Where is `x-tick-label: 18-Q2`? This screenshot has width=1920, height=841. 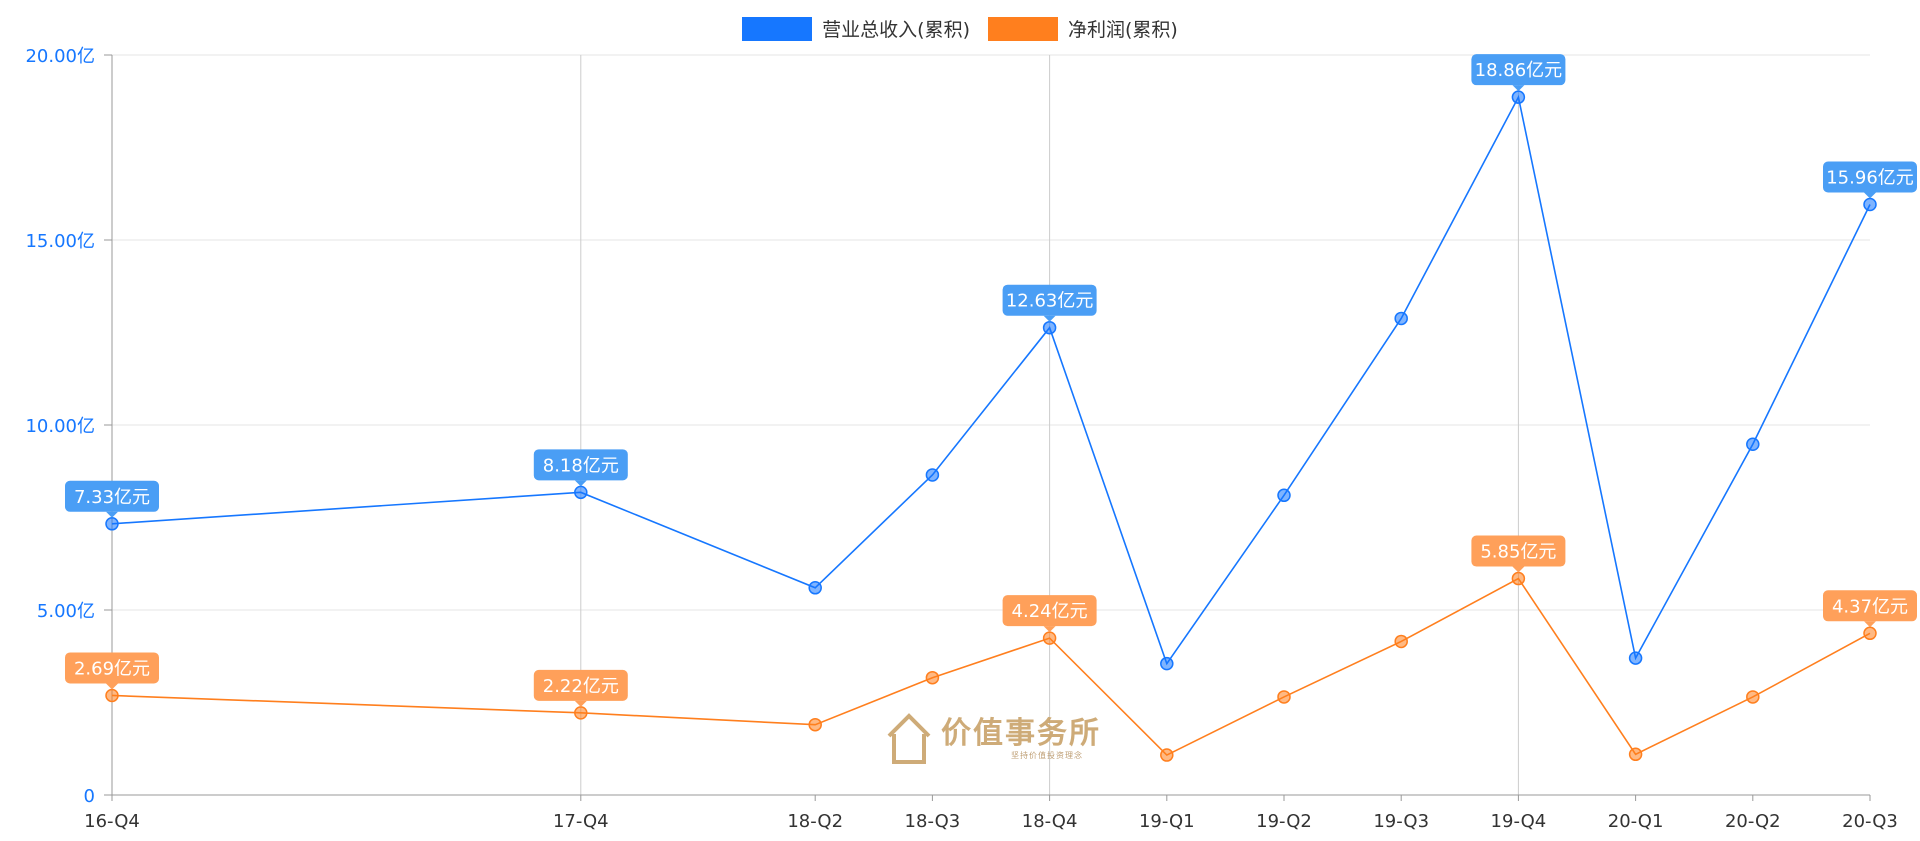
x-tick-label: 18-Q2 is located at coordinates (815, 821).